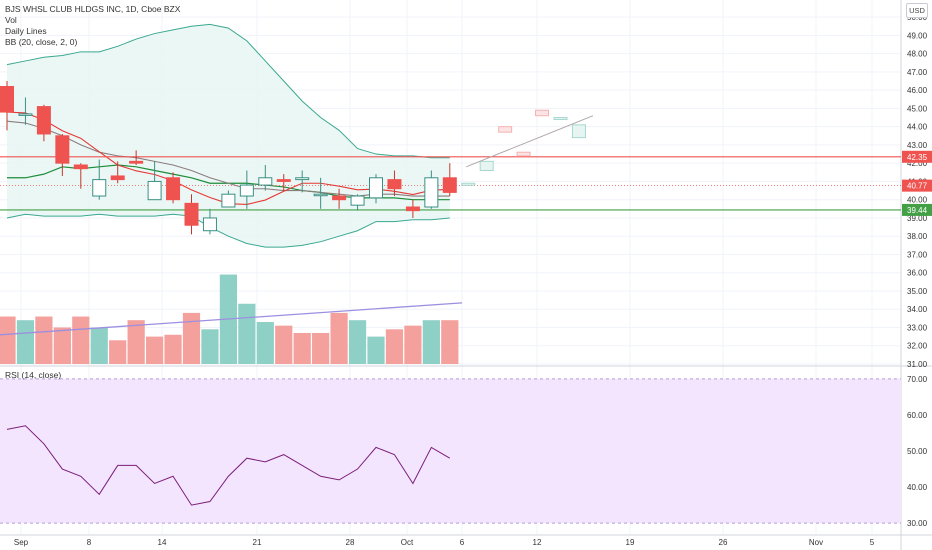 This screenshot has width=932, height=550. Describe the element at coordinates (917, 54) in the screenshot. I see `price-axis-tick: 48.00` at that location.